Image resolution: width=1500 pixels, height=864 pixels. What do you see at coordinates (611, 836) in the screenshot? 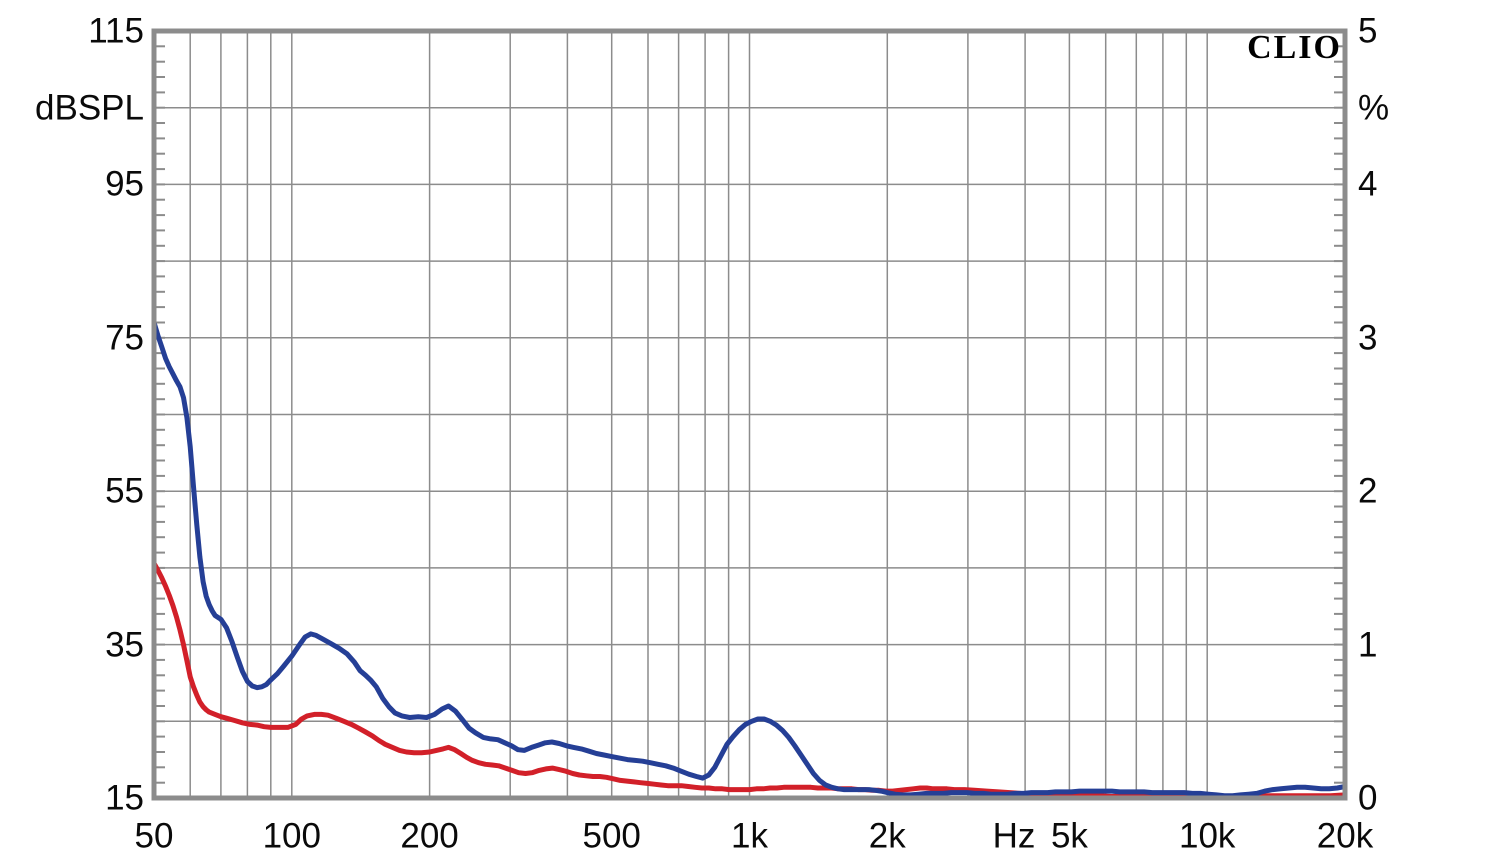
I see `x-tick-label: 500` at bounding box center [611, 836].